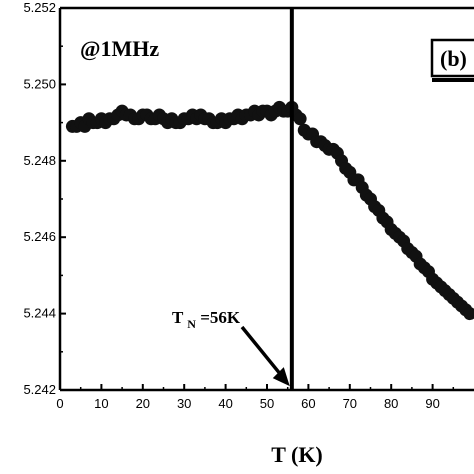  I want to click on x-tick-label: 20, so click(143, 403).